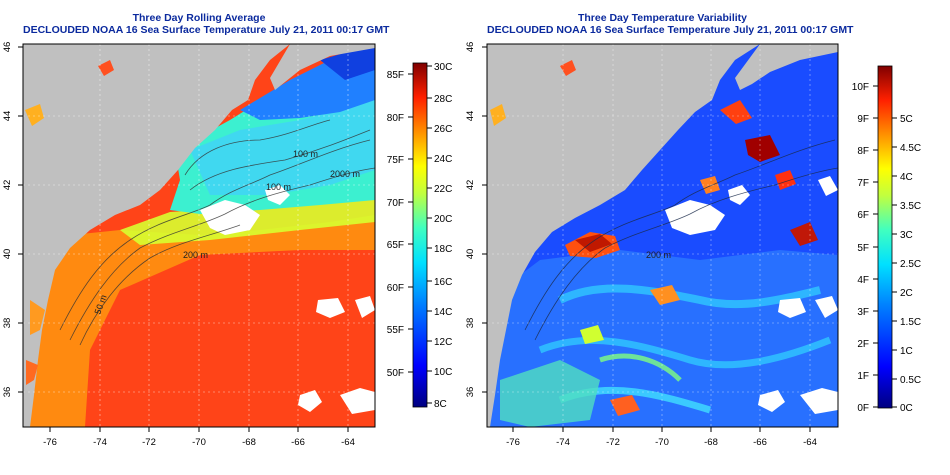 The height and width of the screenshot is (475, 950). I want to click on left-colorbar-f-label: 65F, so click(395, 245).